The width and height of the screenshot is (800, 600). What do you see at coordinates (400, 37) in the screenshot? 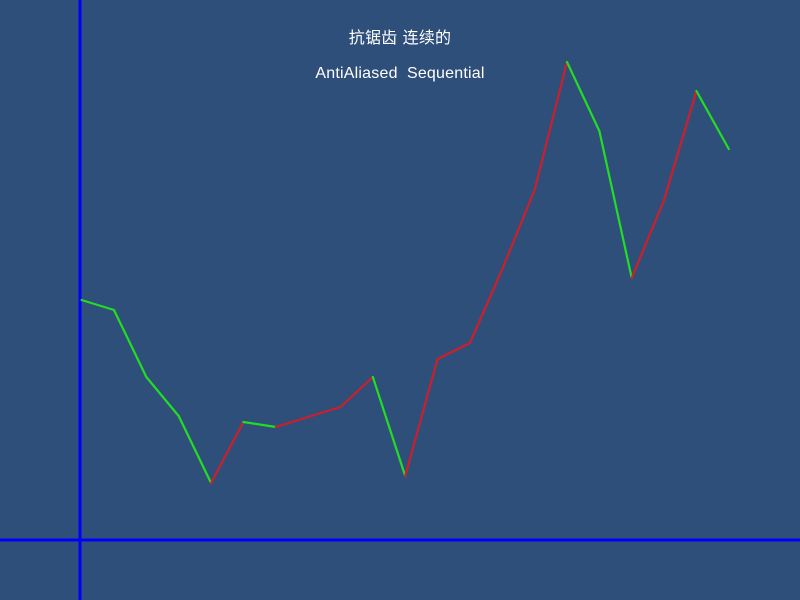
I see `chart-title: 抗锯齿 连续的` at bounding box center [400, 37].